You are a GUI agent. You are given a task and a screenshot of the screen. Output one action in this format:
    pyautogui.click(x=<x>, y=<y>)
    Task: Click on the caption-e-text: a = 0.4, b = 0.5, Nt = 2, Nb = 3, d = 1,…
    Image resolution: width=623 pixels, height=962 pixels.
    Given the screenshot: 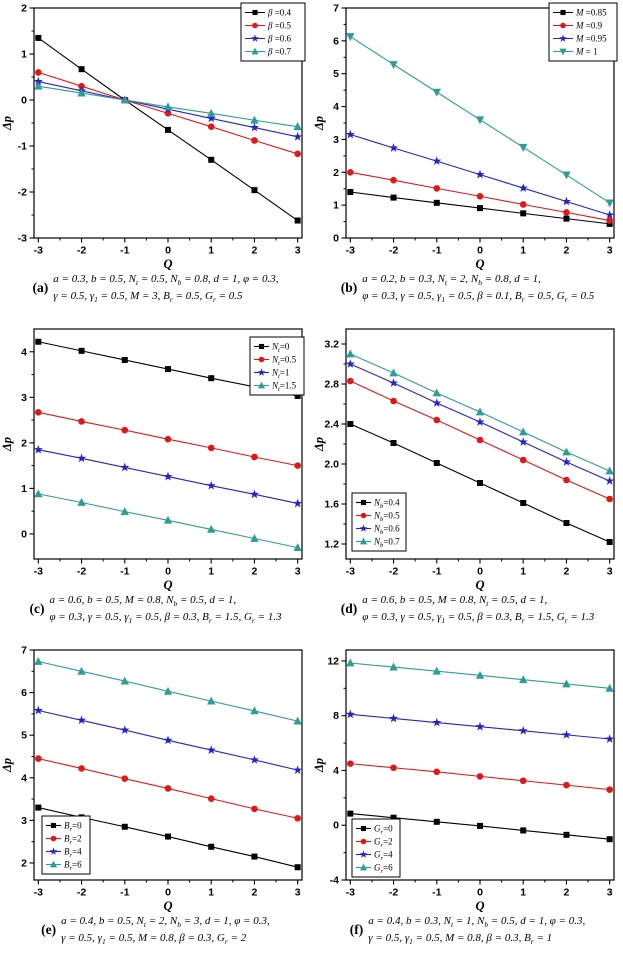 What is the action you would take?
    pyautogui.click(x=165, y=931)
    